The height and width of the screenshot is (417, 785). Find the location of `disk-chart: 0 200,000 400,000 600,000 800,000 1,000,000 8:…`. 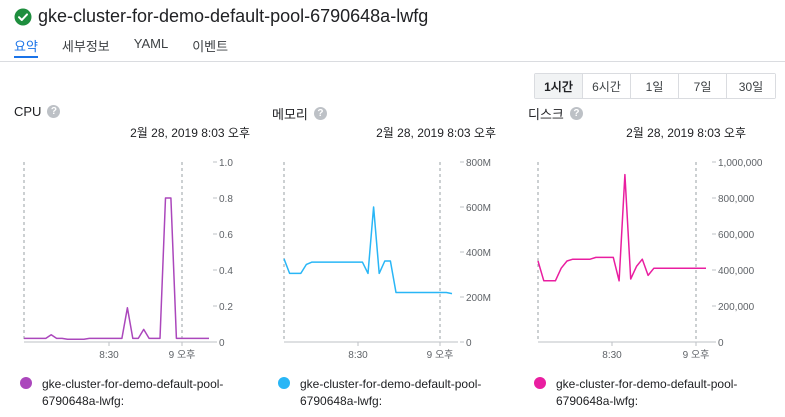

disk-chart: 0 200,000 400,000 600,000 800,000 1,000,000 8:… is located at coordinates (650, 259).